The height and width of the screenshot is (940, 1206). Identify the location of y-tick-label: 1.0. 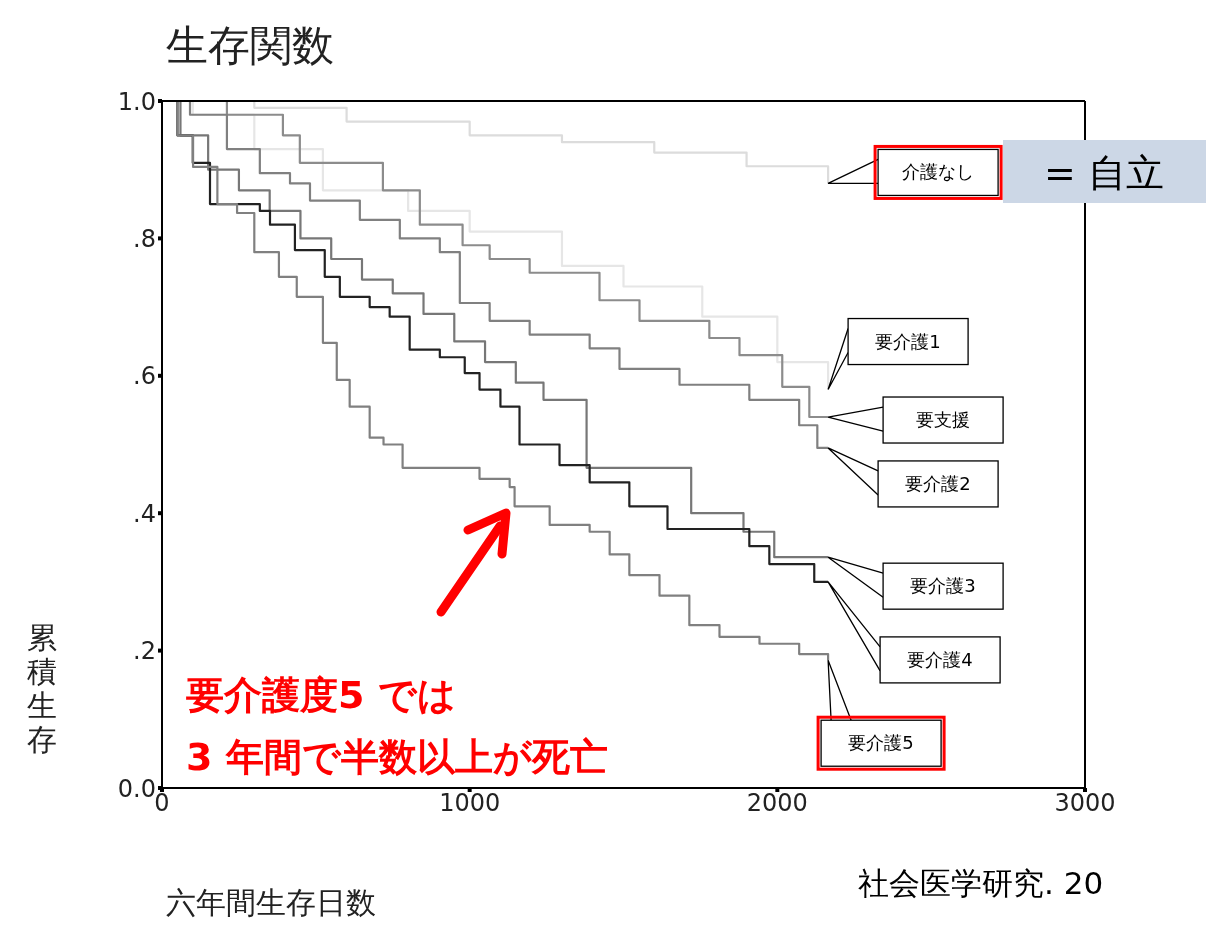
(136, 101).